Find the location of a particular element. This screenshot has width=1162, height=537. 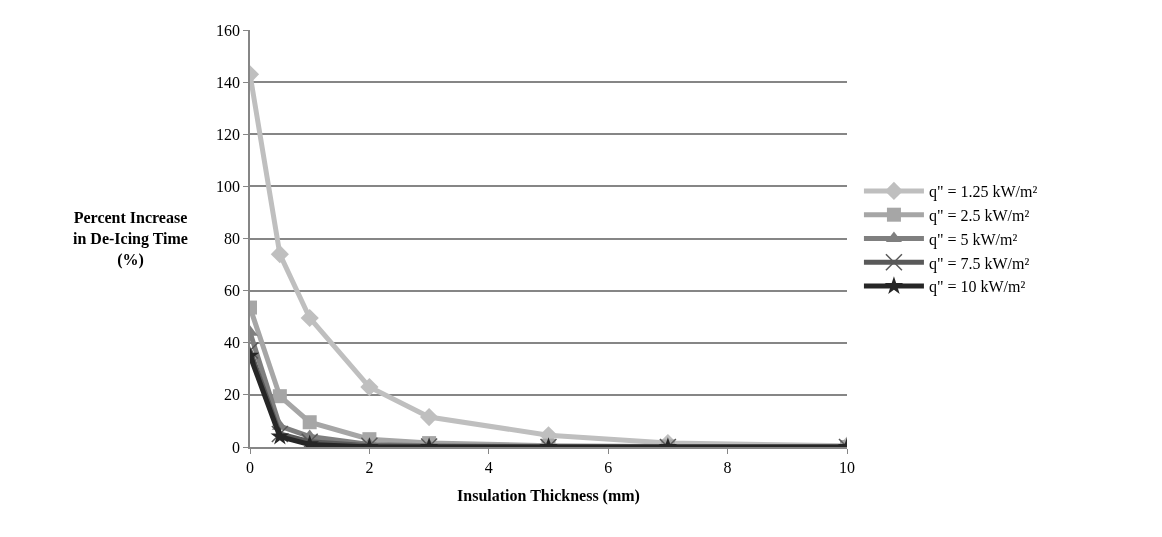

y-tick-label: 20 is located at coordinates (232, 395).